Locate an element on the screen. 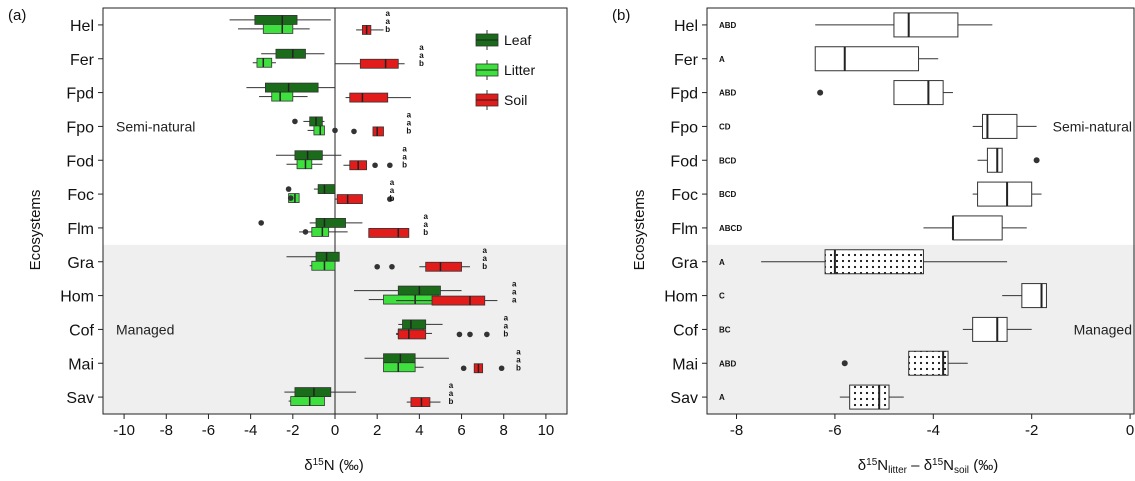 This screenshot has height=481, width=1135. panel-a-category-hom: Hom is located at coordinates (77, 297).